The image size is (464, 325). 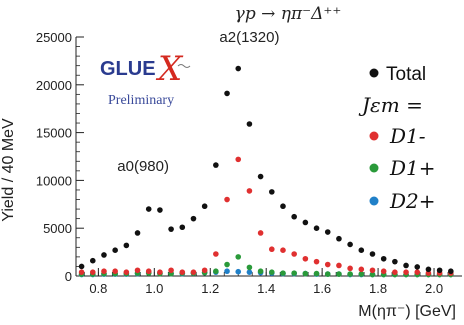 What do you see at coordinates (54, 37) in the screenshot?
I see `y-tick-label: 25000` at bounding box center [54, 37].